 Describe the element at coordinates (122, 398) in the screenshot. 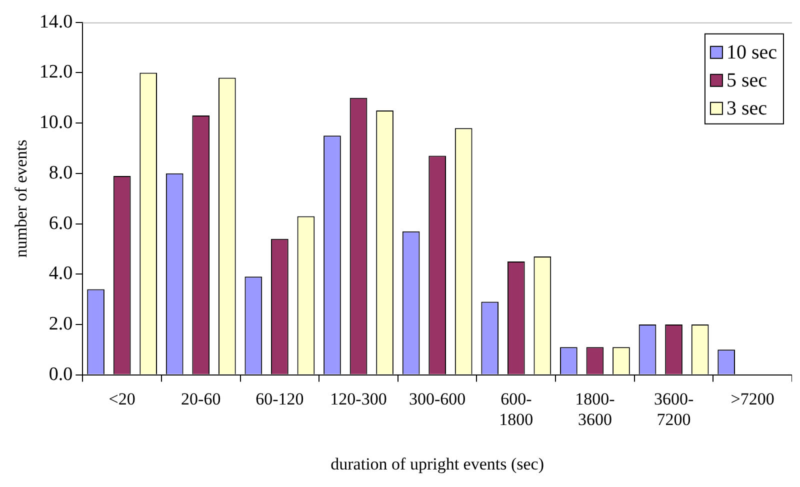

I see `x-tick-label: <20` at that location.